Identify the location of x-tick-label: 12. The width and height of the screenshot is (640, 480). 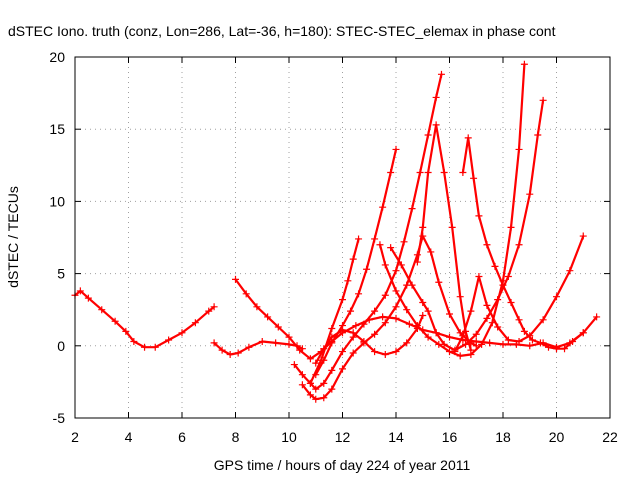
(343, 437).